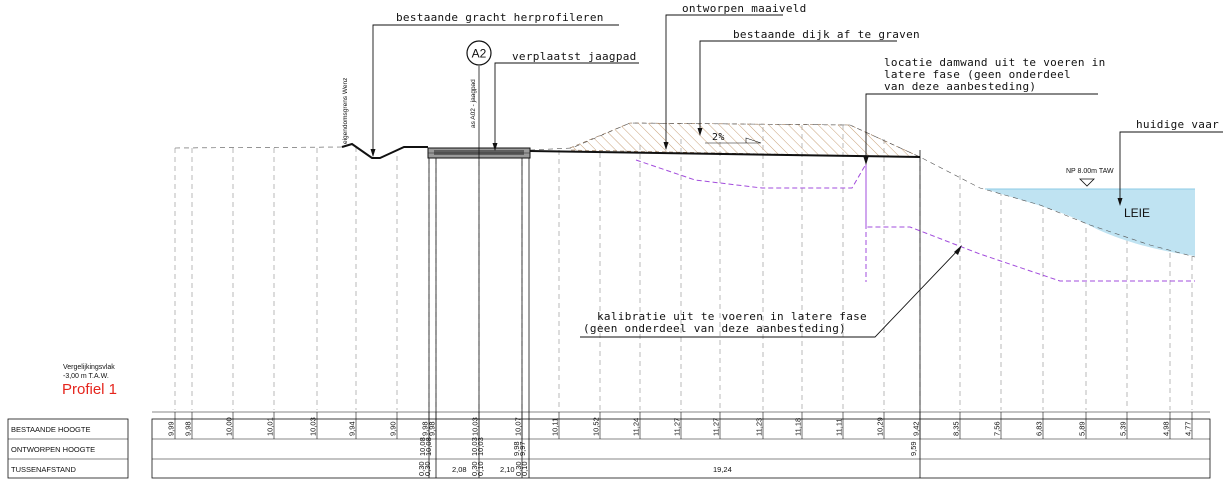  I want to click on note-damwand-2: latere fase (geen onderdeel, so click(977, 74).